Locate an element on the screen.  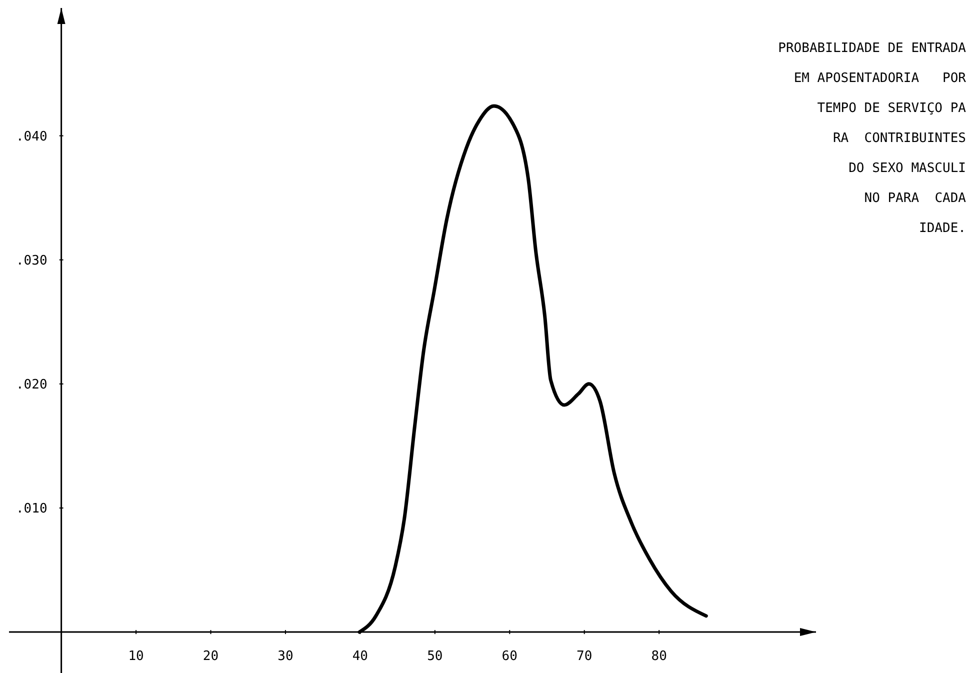
x-tick-label: 70 is located at coordinates (584, 656).